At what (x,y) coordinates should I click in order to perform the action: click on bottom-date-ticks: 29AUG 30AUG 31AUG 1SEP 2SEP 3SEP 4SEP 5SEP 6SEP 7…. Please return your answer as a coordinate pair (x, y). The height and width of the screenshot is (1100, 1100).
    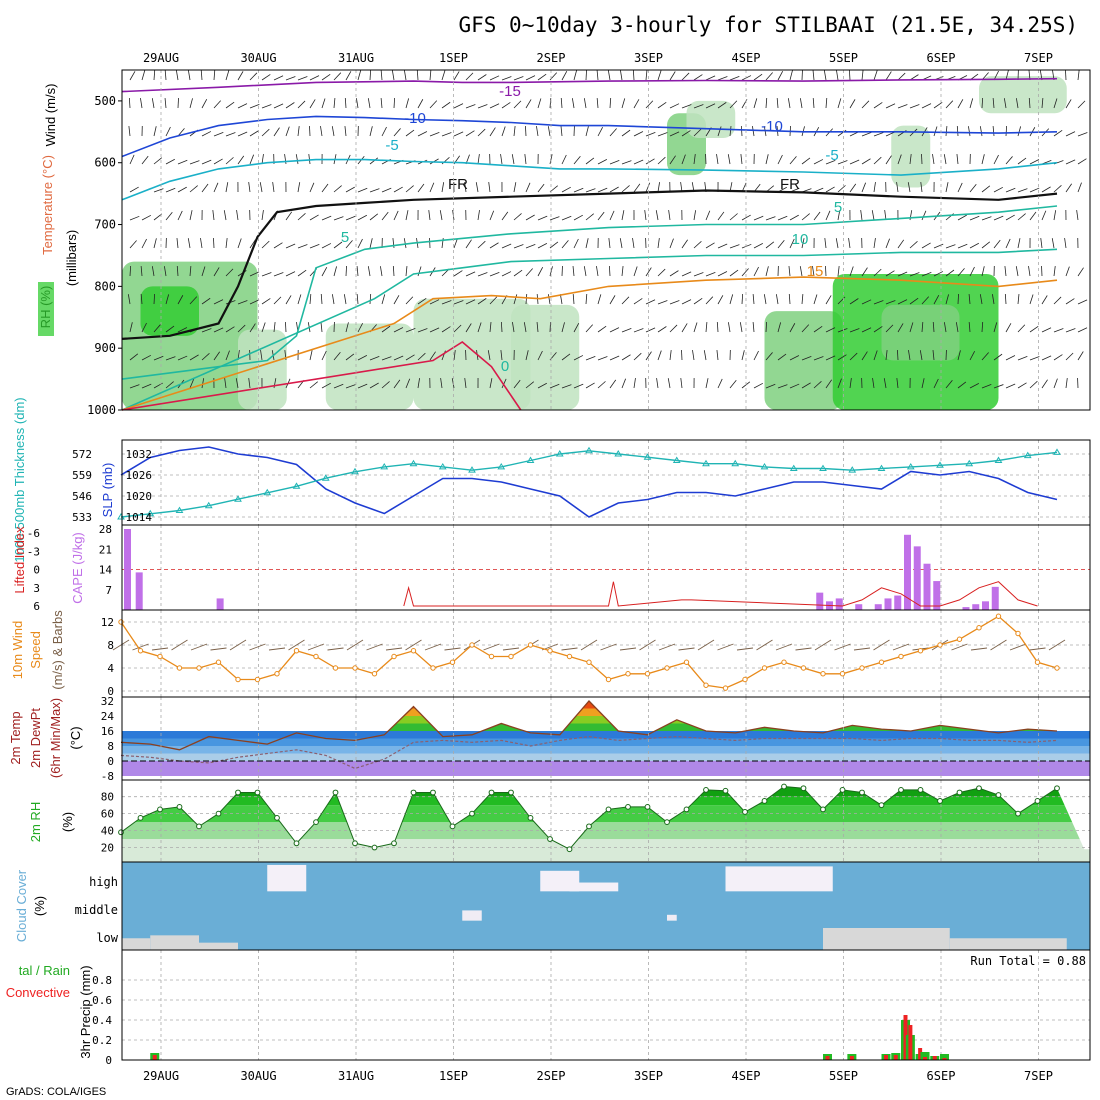
    Looking at the image, I should click on (598, 1076).